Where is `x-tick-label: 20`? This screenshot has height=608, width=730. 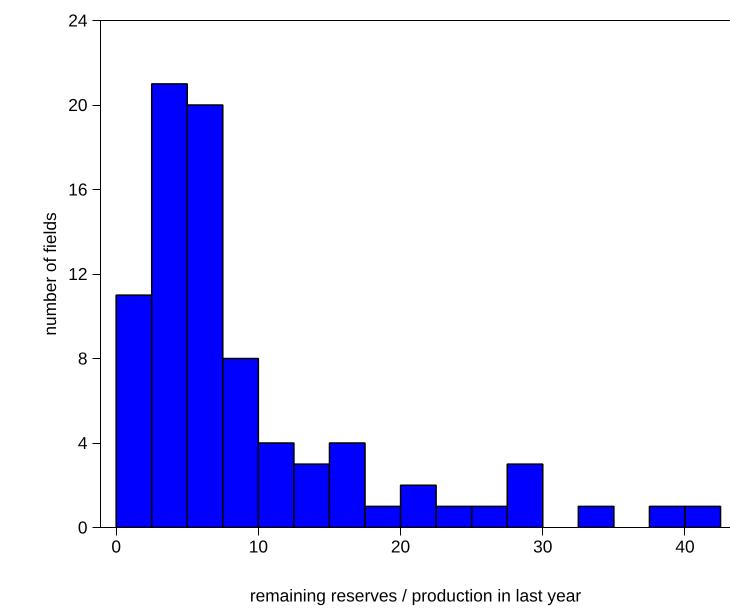
x-tick-label: 20 is located at coordinates (400, 546).